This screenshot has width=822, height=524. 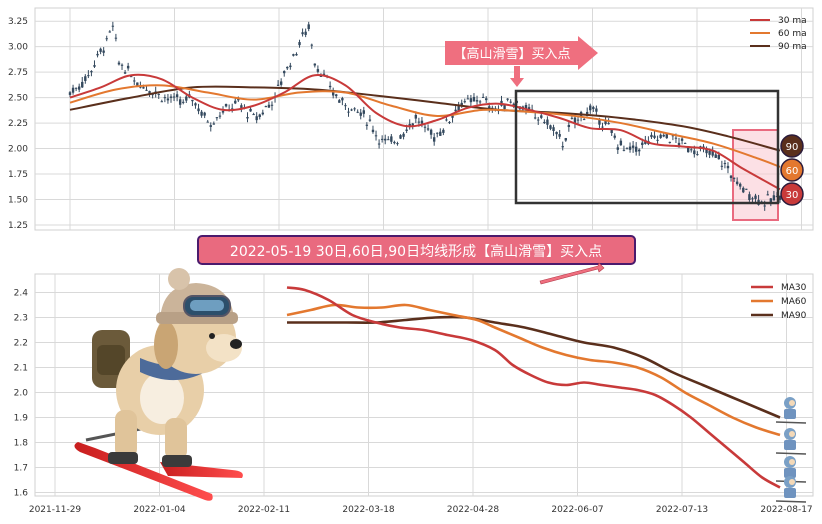 I want to click on bottom-x-tick-label: 2022-03-18, so click(x=368, y=510).